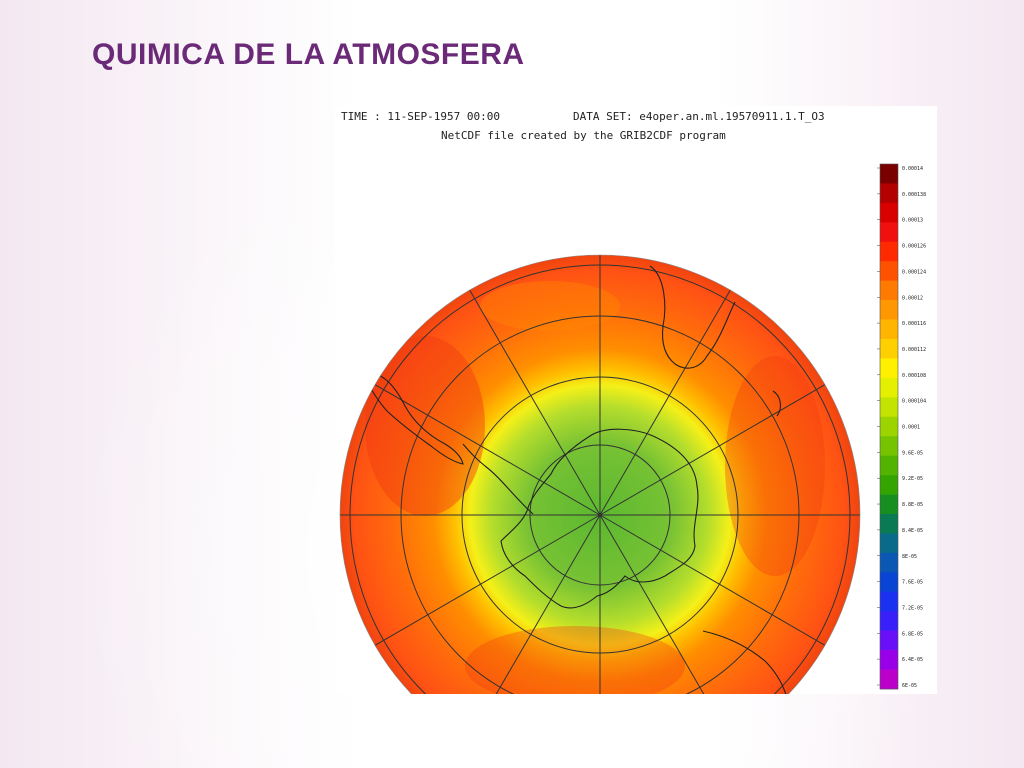 Image resolution: width=1024 pixels, height=768 pixels. I want to click on colorbar-tick-label: 0.0001, so click(911, 428).